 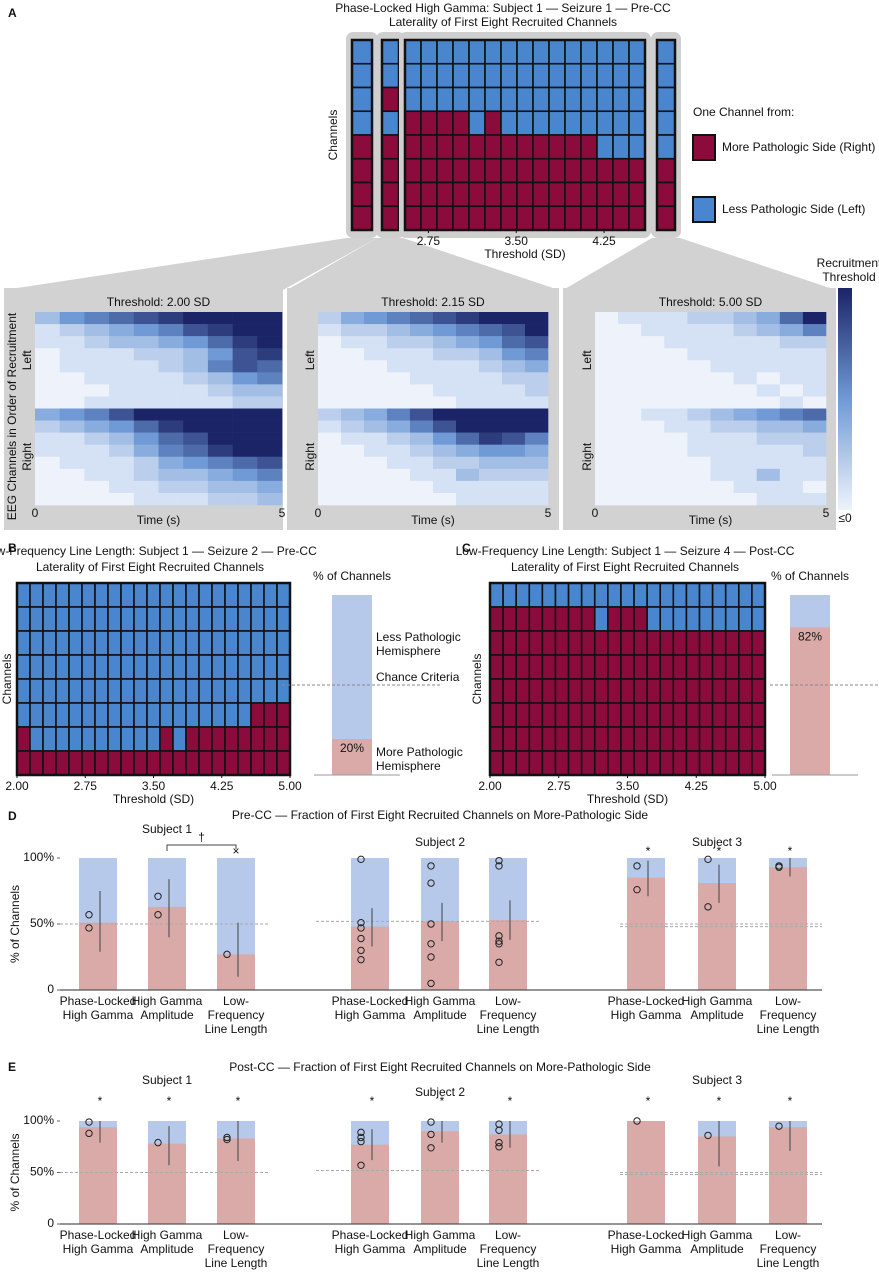 I want to click on y-axis-label: EEG Channels in Order of Recruitment, so click(x=12, y=416).